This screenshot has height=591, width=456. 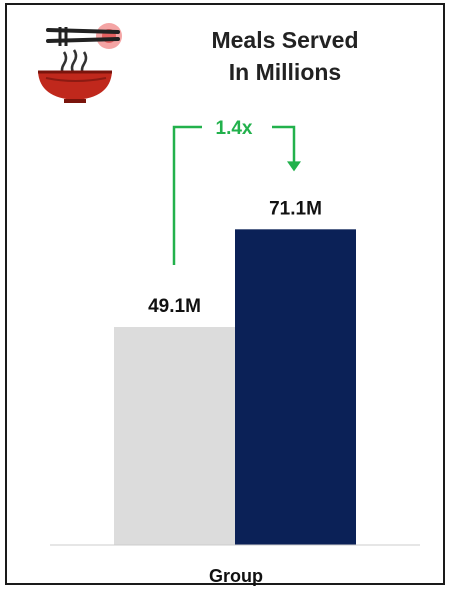 I want to click on noodle-bowl-icon, so click(x=81, y=61).